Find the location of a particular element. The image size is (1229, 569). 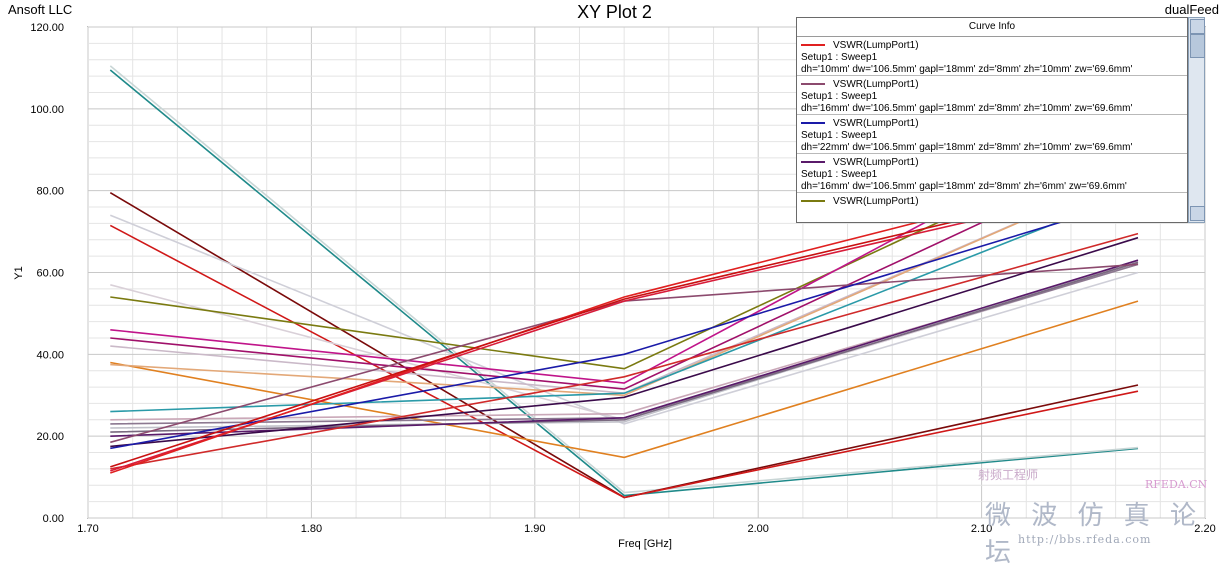

y-tick-label: 100.00 is located at coordinates (47, 110).